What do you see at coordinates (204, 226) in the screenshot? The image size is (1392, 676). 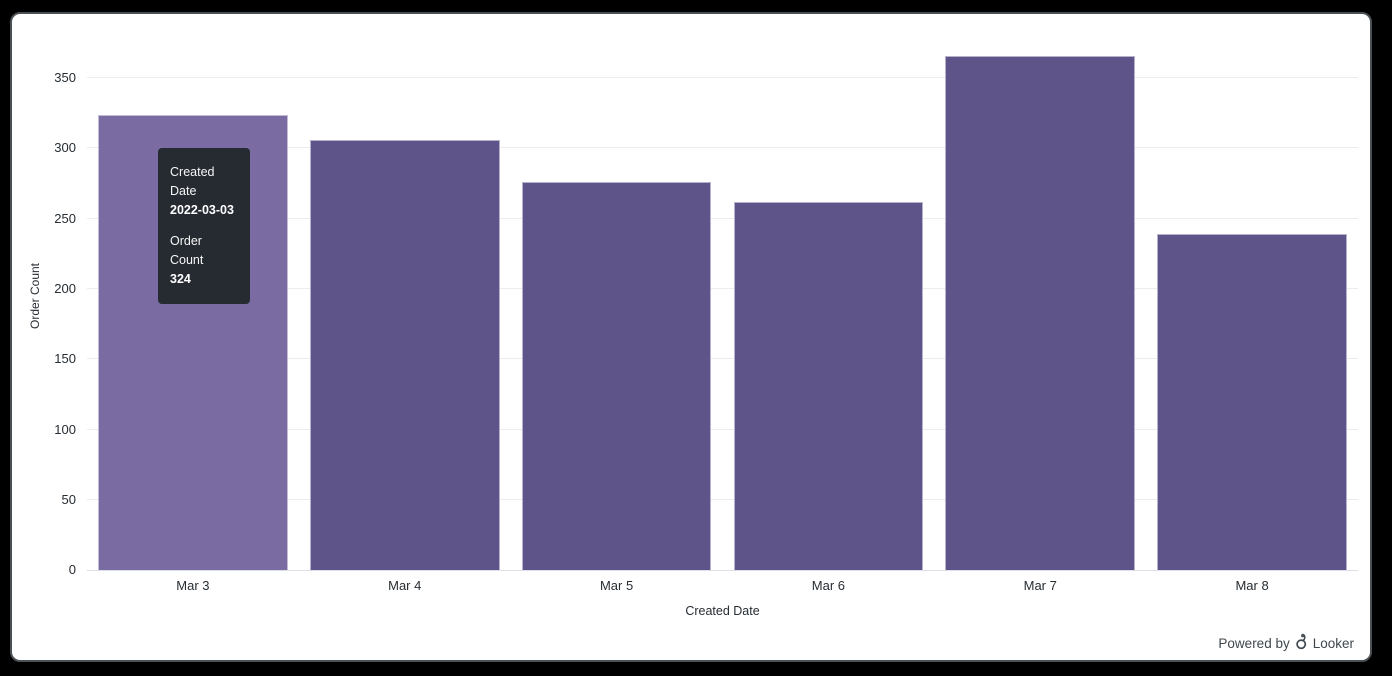 I see `tooltip: Created Date 2022-03-03 Order Count 324` at bounding box center [204, 226].